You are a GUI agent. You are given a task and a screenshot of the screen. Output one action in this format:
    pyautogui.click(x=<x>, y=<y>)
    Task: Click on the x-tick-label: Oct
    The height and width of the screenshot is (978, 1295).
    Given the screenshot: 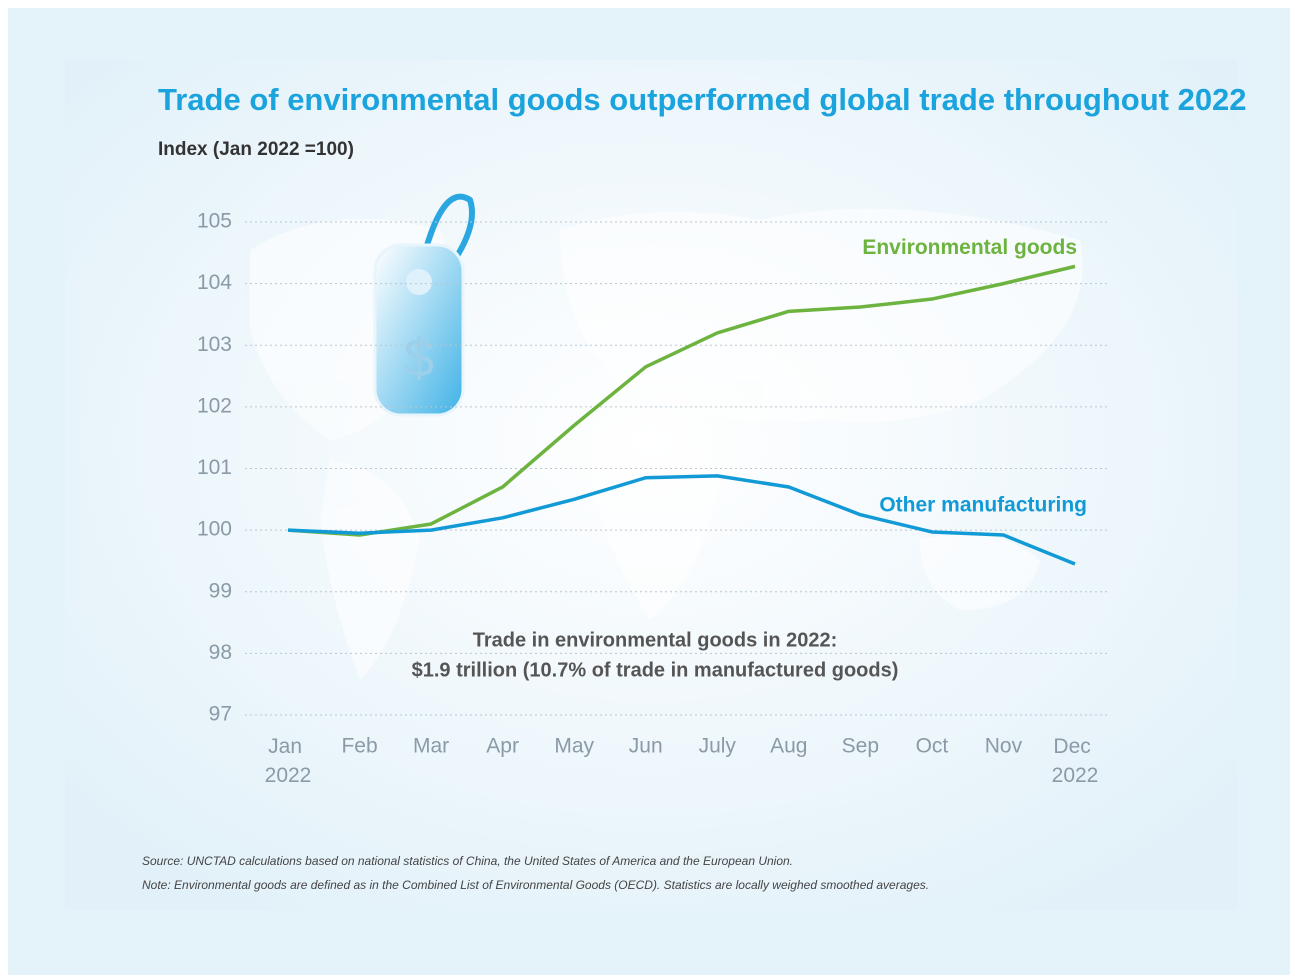 What is the action you would take?
    pyautogui.click(x=932, y=746)
    